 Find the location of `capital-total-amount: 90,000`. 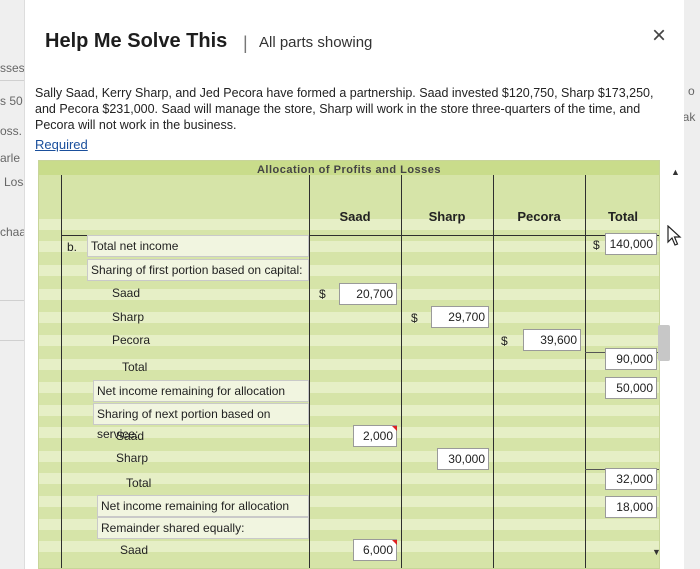

capital-total-amount: 90,000 is located at coordinates (631, 359).